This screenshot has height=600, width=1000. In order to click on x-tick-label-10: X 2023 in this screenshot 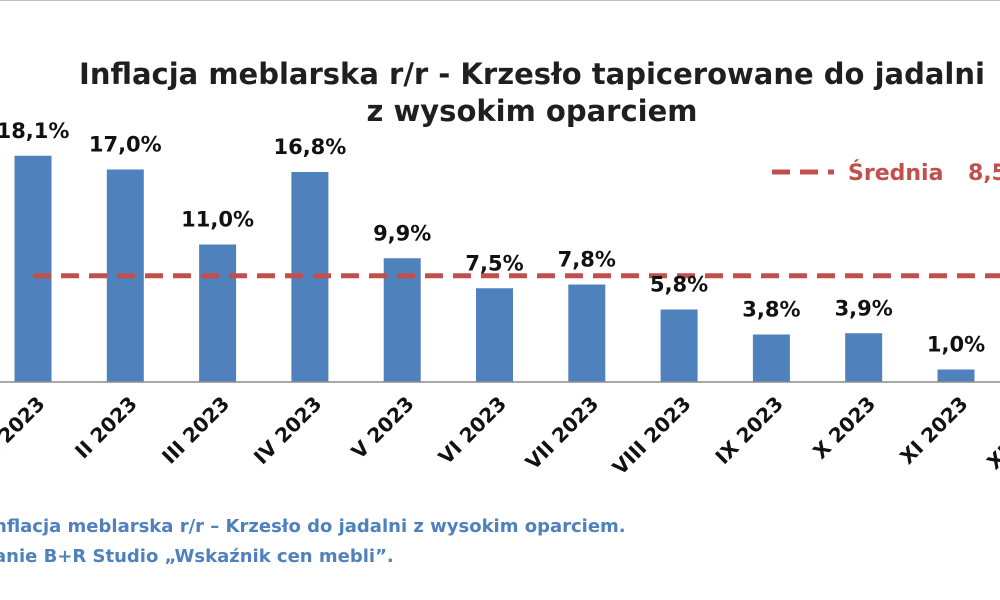, I will do `click(844, 428)`.